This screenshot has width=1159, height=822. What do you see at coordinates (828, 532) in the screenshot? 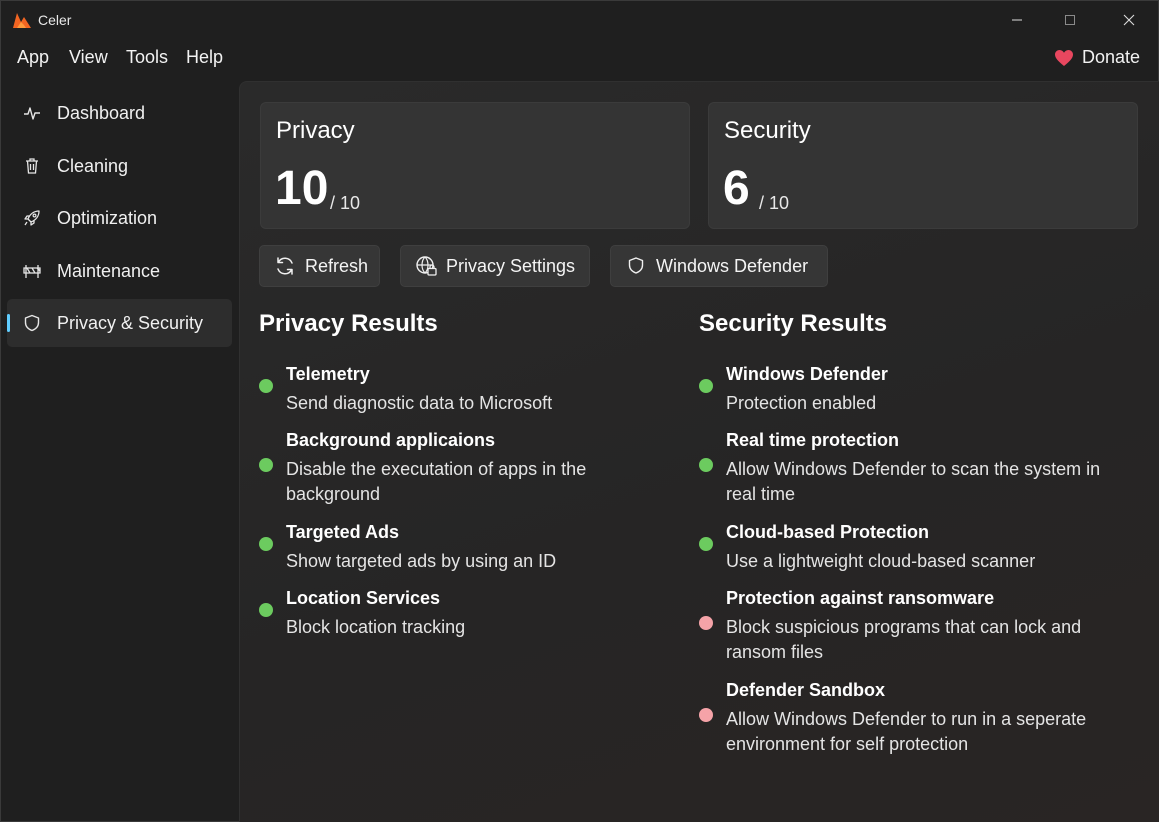
I see `result-title: Cloud-based Protection` at bounding box center [828, 532].